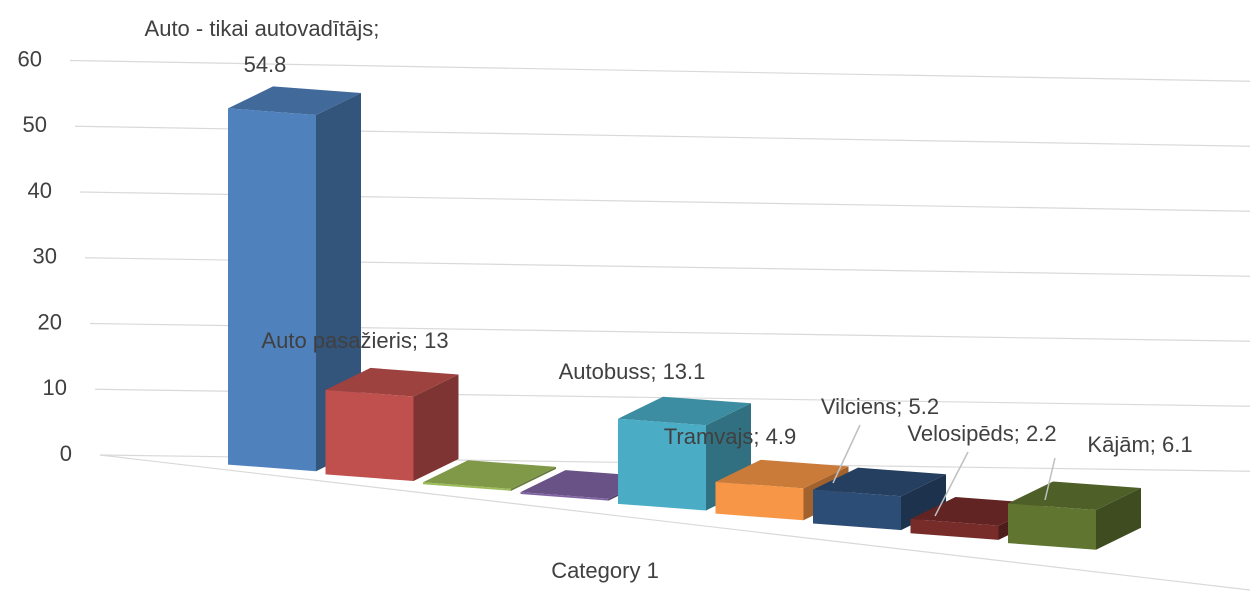 This screenshot has width=1254, height=595. I want to click on label-value: 13.1, so click(684, 371).